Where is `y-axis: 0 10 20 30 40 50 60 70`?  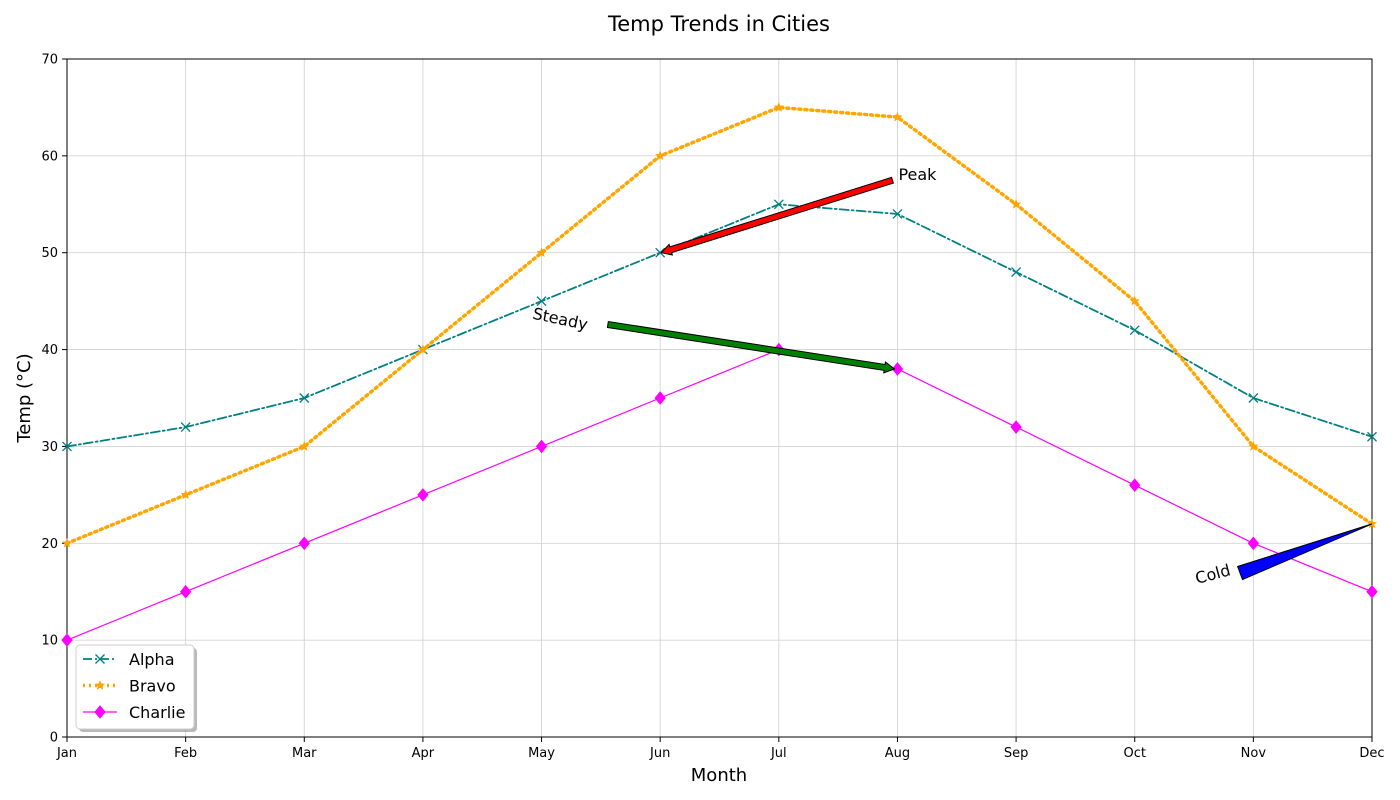
y-axis: 0 10 20 30 40 50 60 70 is located at coordinates (54, 399).